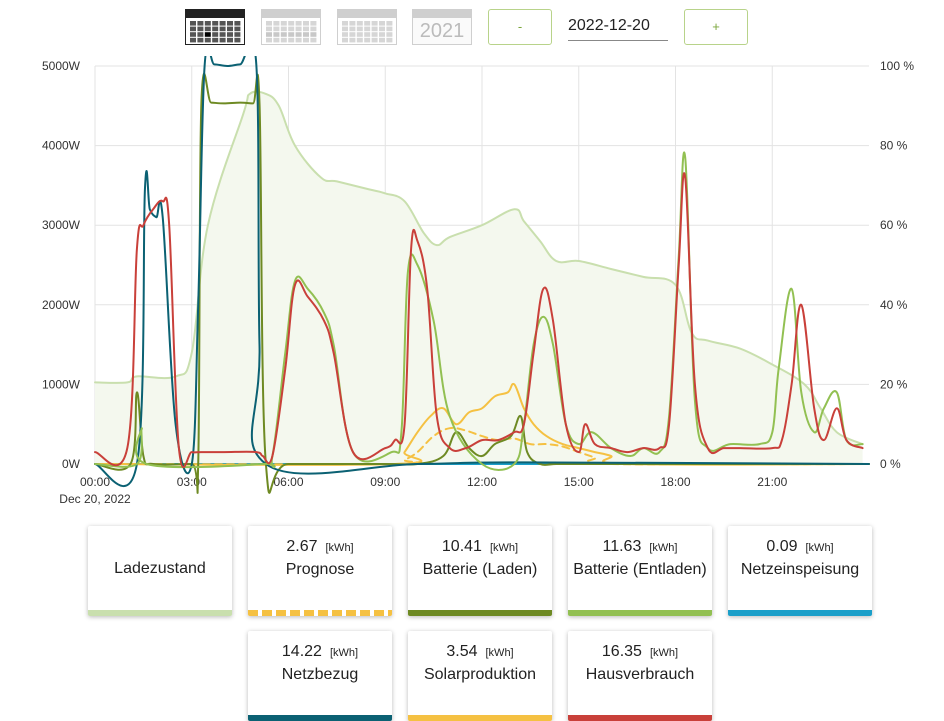 The image size is (944, 721). I want to click on legend-card-house-consumption: 16.35 [kWh] Hausverbrauch, so click(640, 676).